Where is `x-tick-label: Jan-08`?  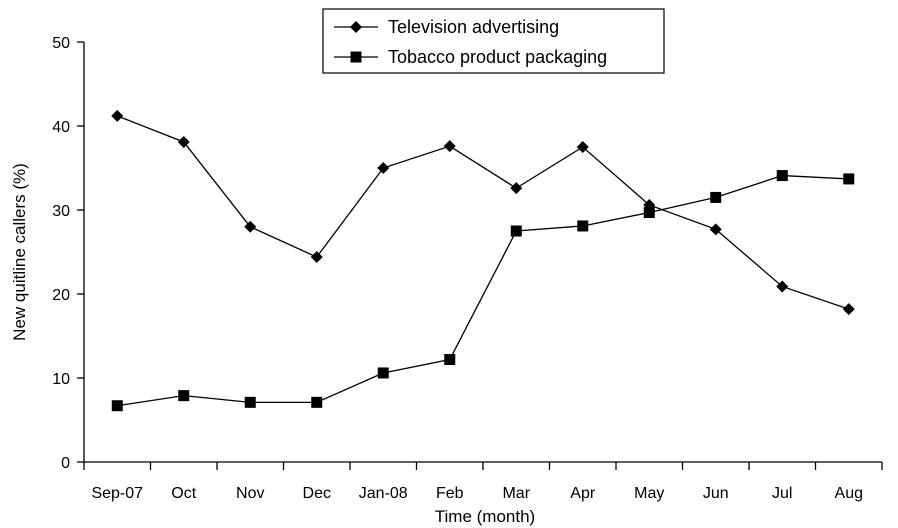
x-tick-label: Jan-08 is located at coordinates (383, 493).